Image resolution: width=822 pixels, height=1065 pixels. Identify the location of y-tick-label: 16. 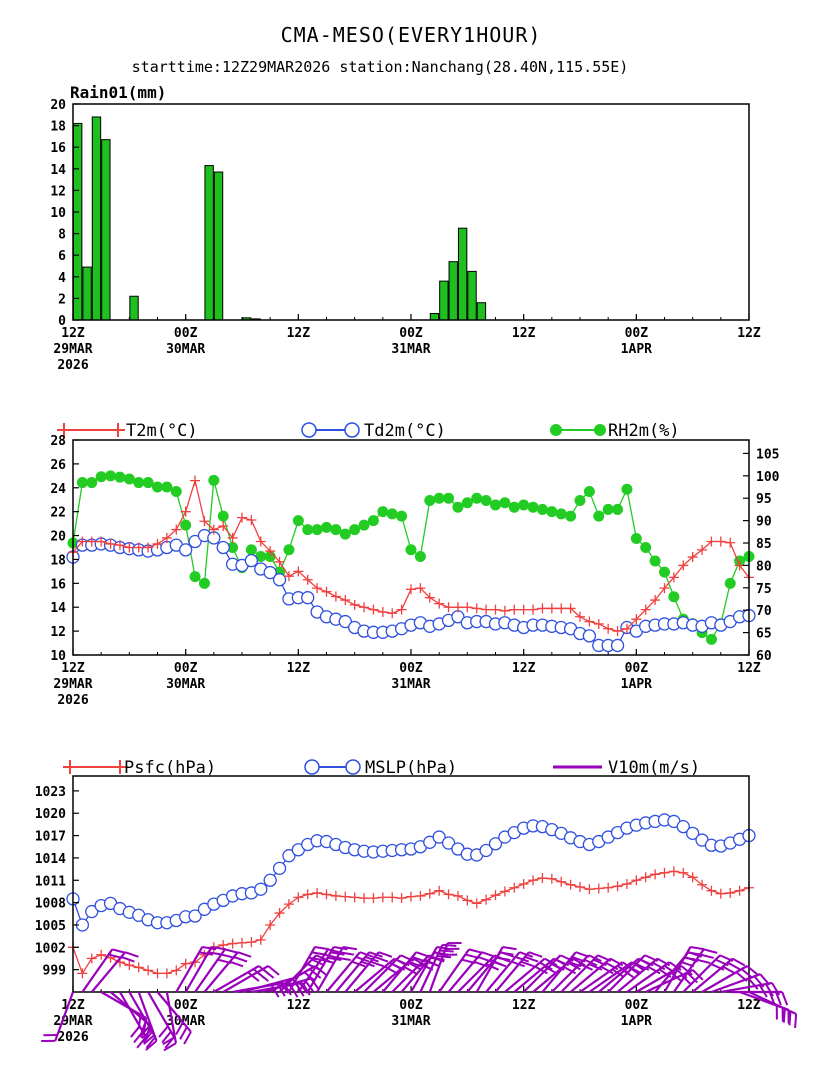
(58, 148).